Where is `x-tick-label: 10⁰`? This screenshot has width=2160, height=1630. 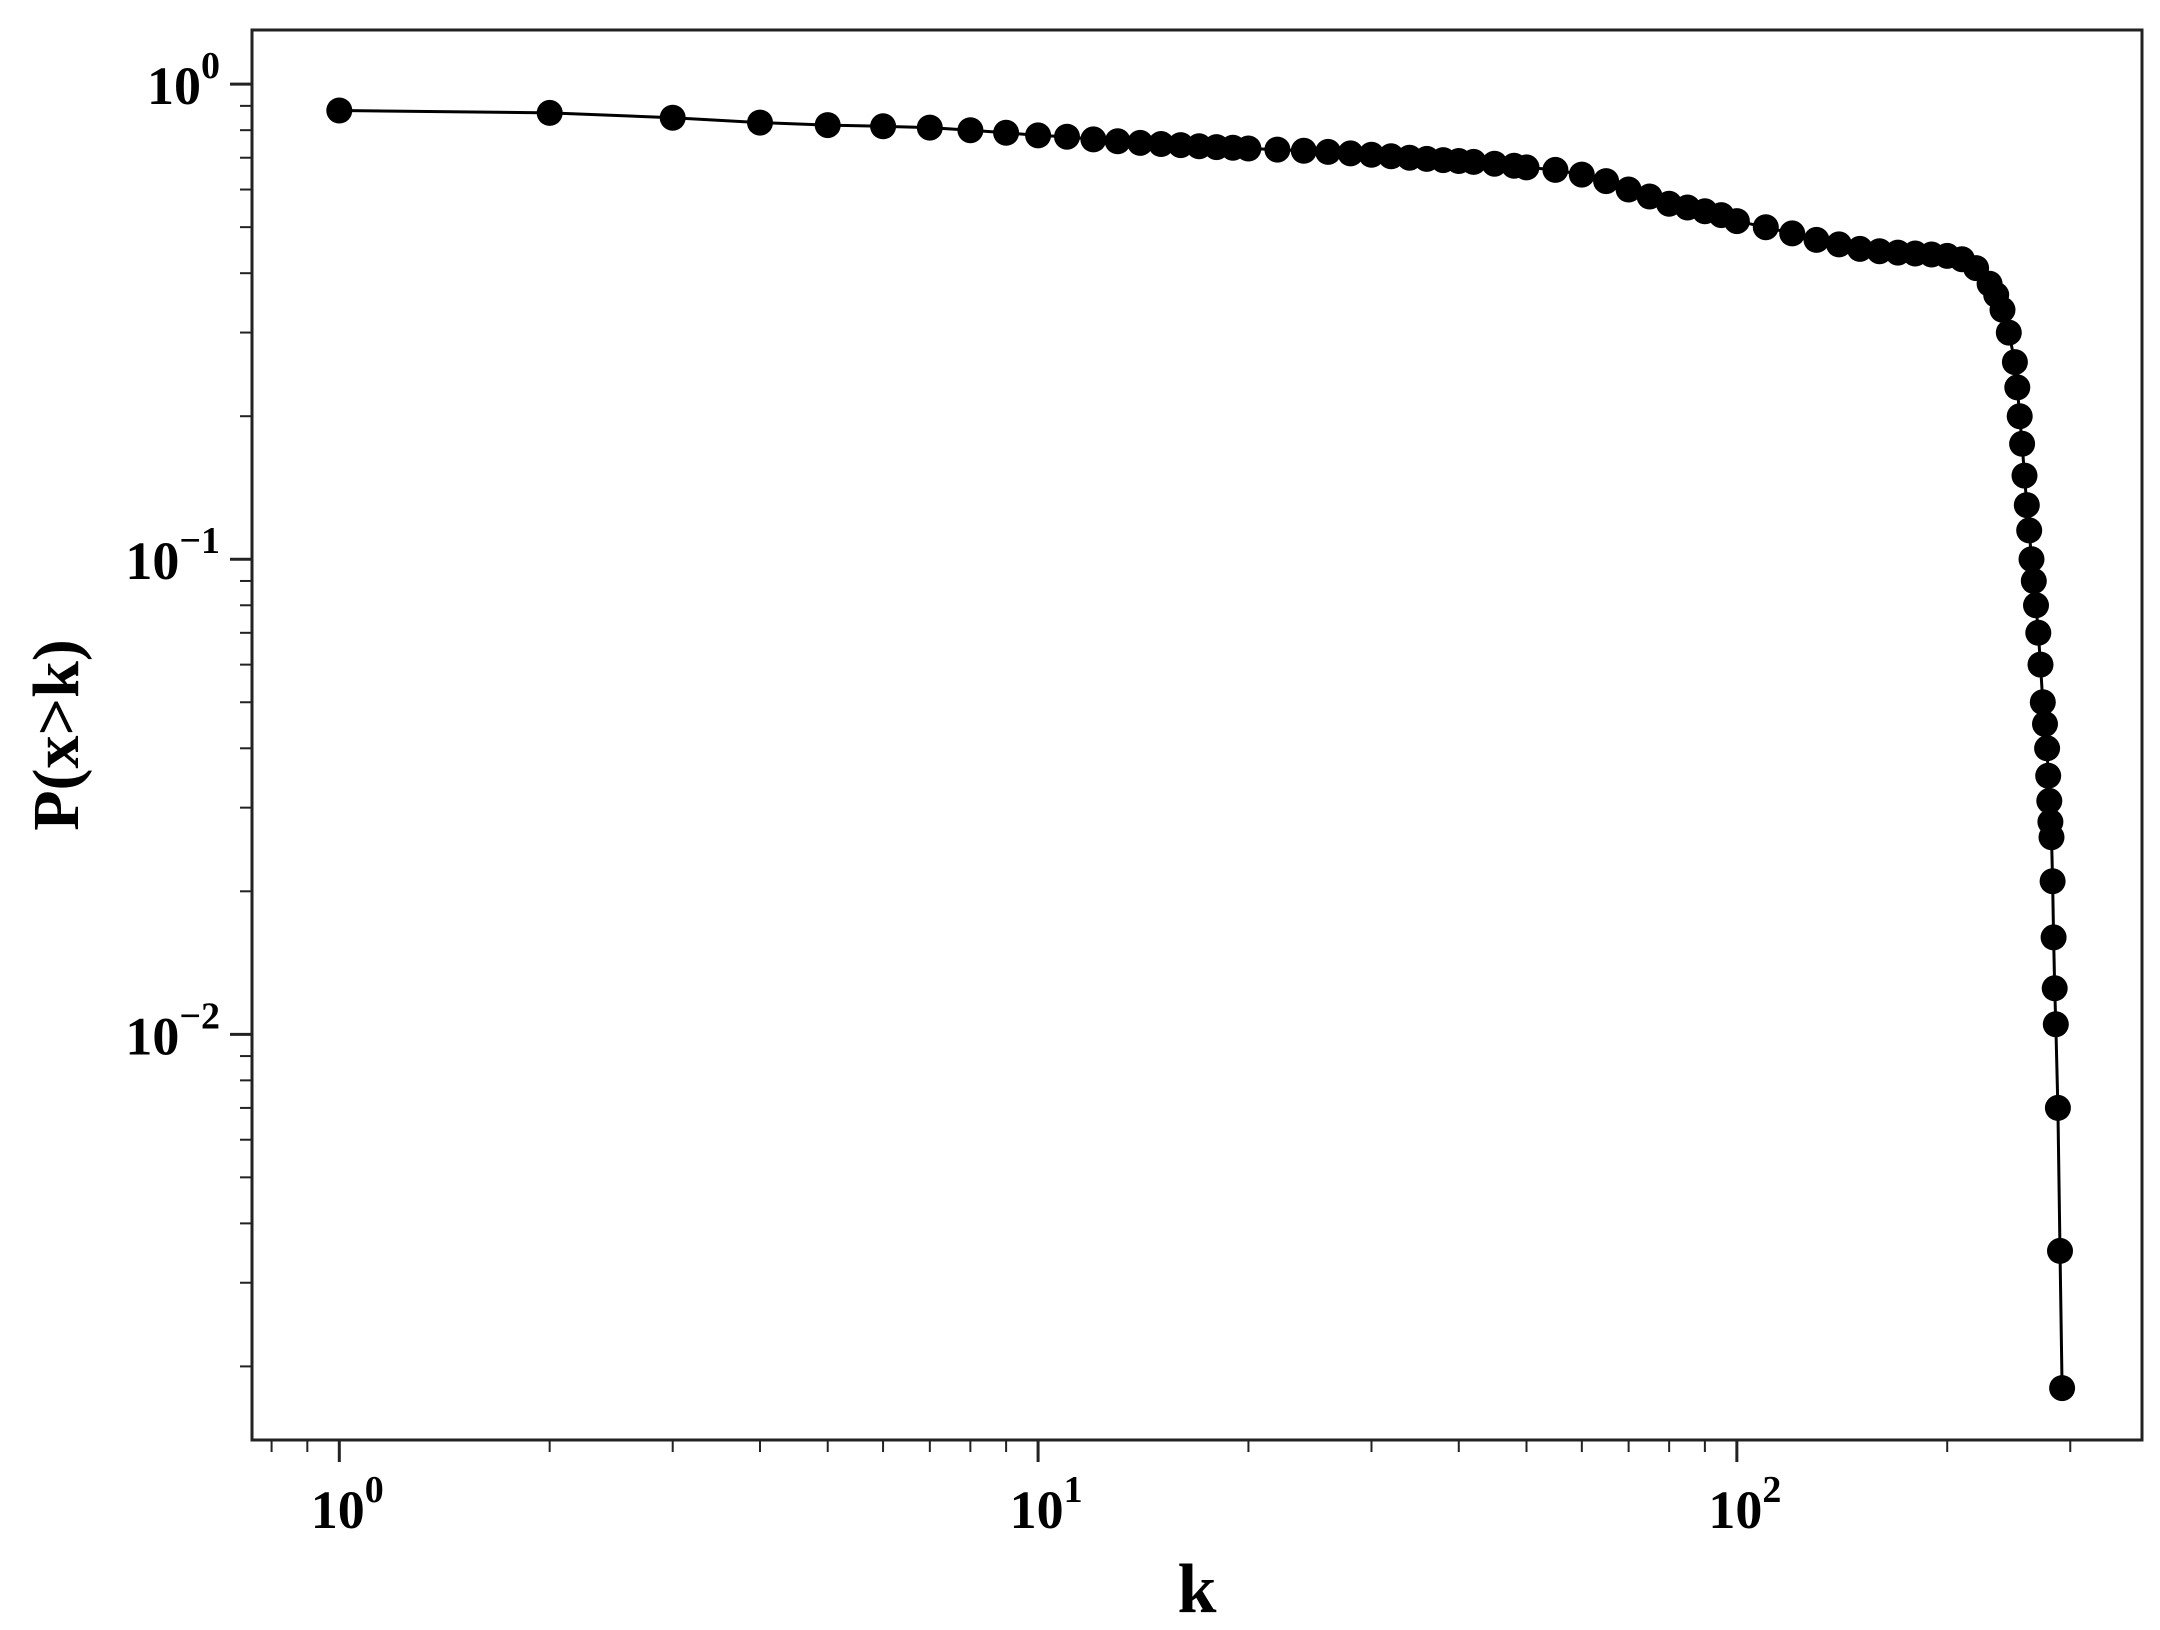 x-tick-label: 10⁰ is located at coordinates (347, 1504).